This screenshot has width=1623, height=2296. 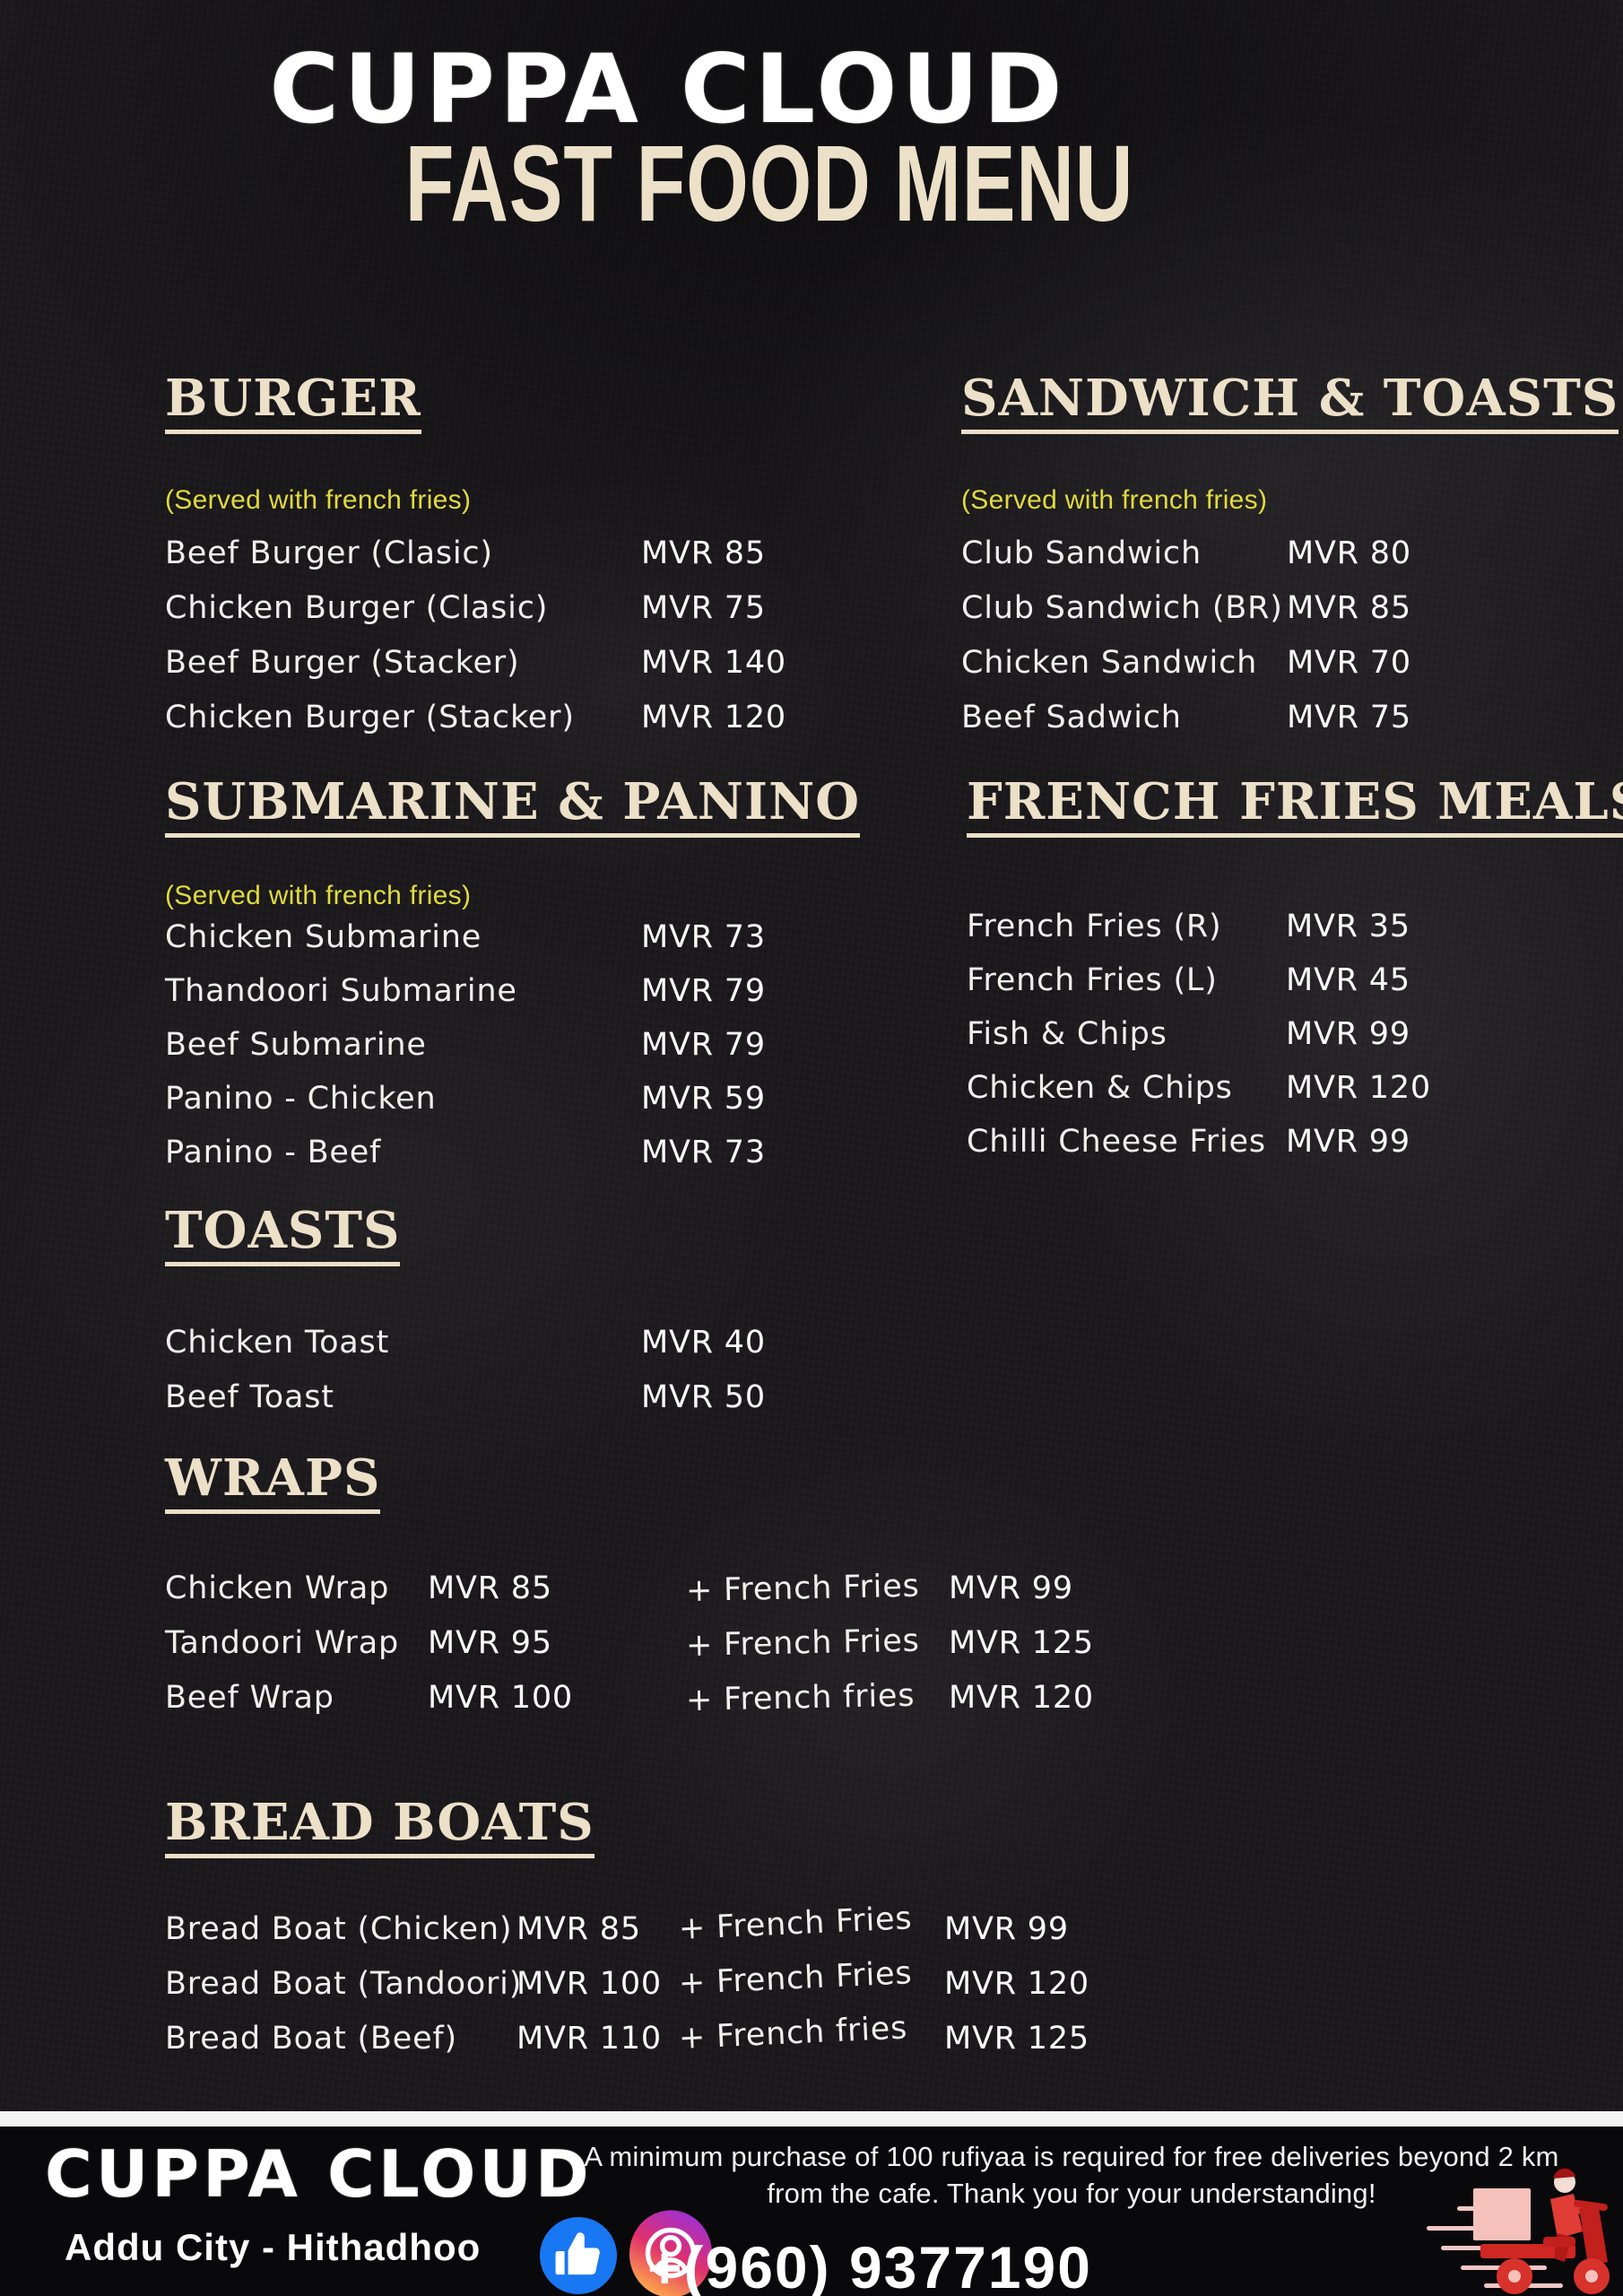 I want to click on item-name: Chicken Burger (Stacker), so click(x=370, y=718).